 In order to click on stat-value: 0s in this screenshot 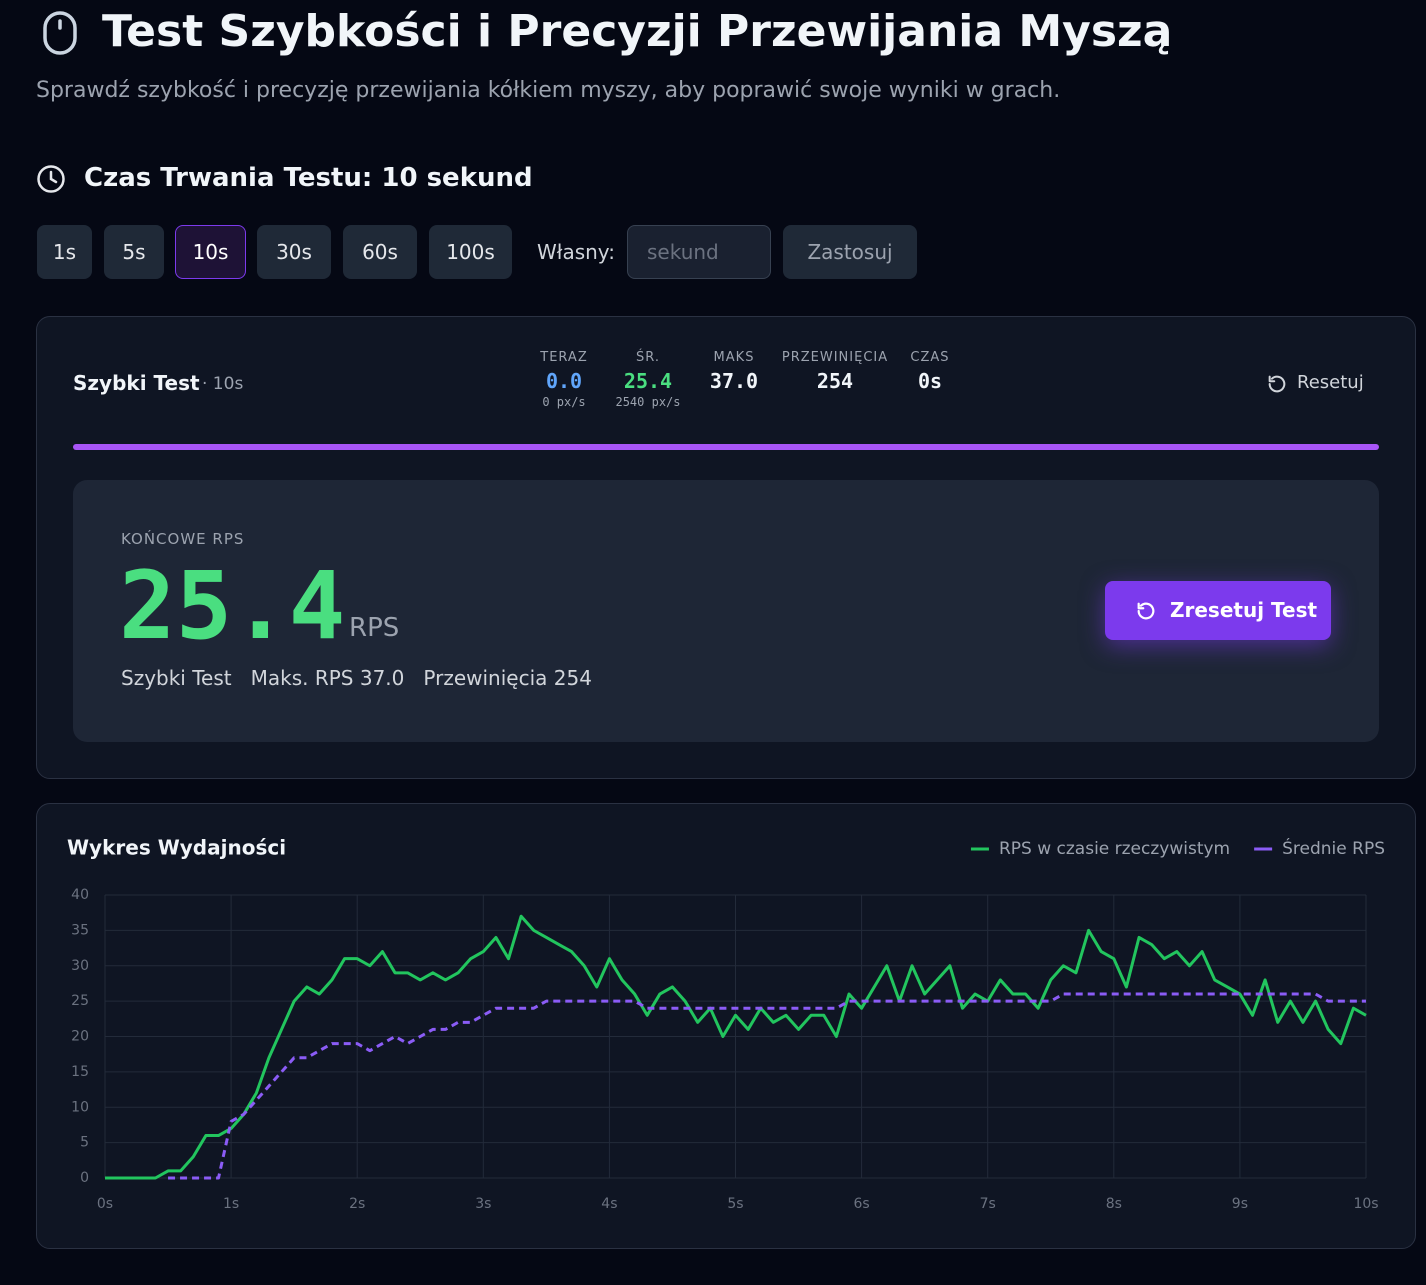, I will do `click(930, 381)`.